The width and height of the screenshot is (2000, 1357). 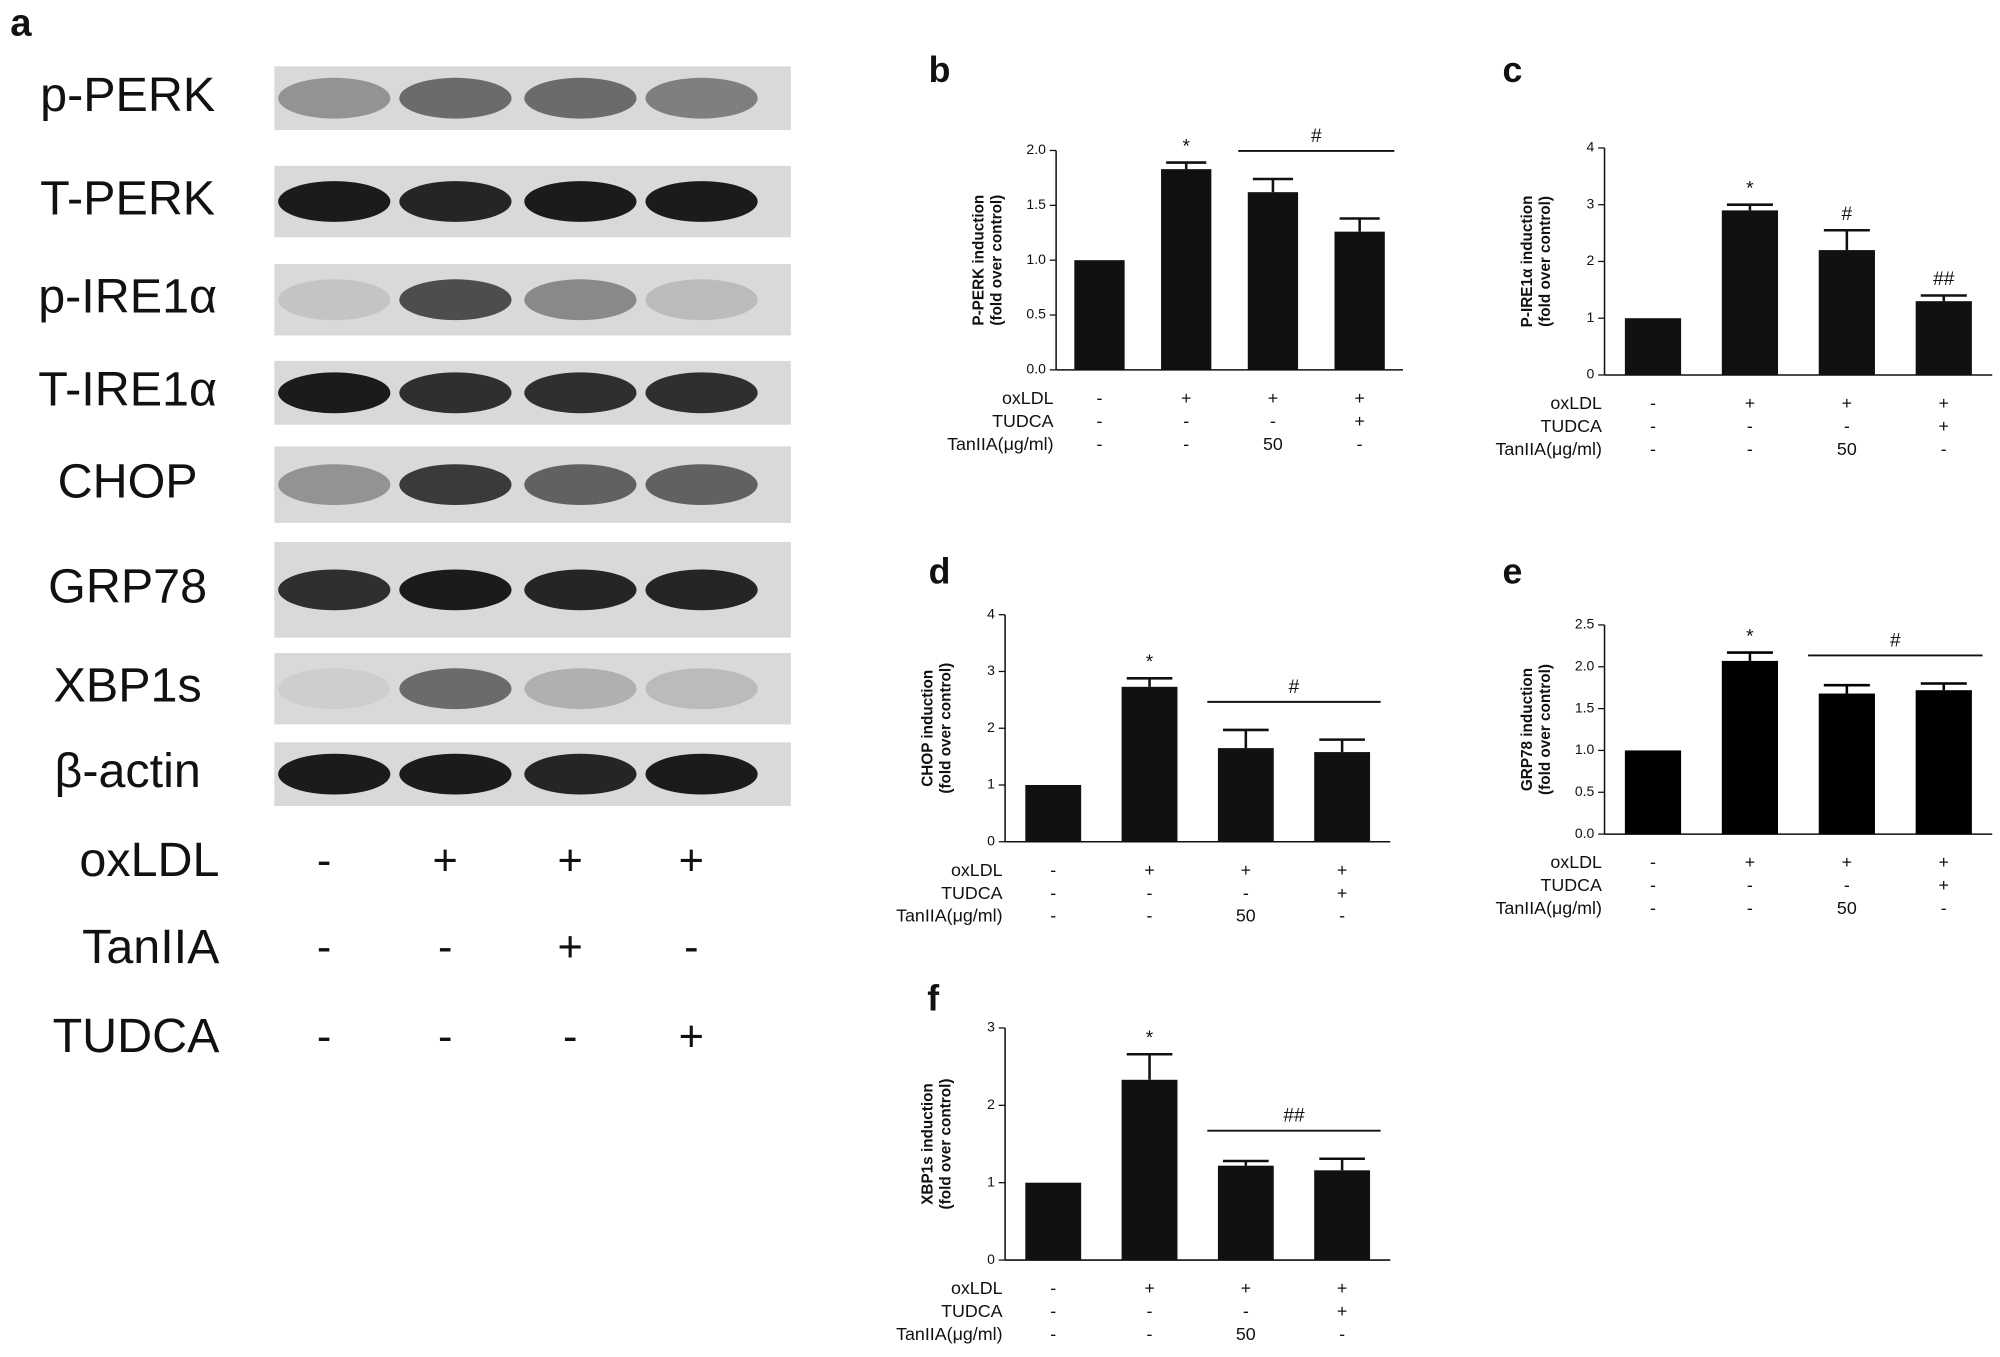 I want to click on protein-label: T-IRE1α, so click(x=127, y=390).